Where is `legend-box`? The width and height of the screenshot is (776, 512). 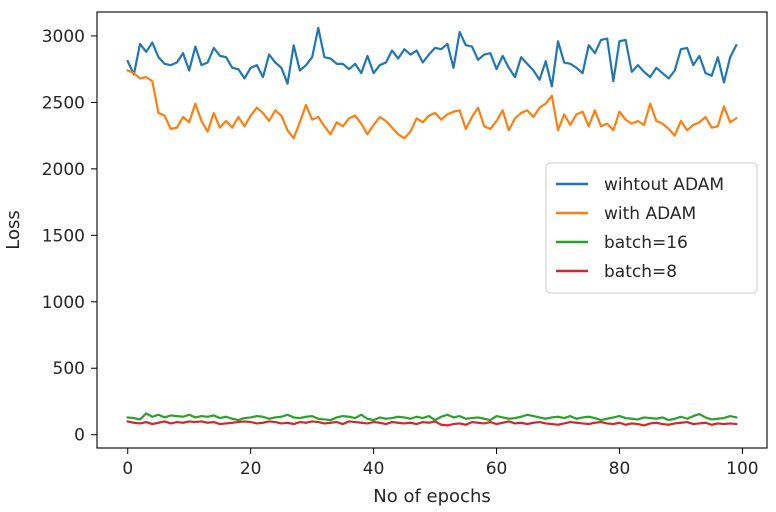 legend-box is located at coordinates (651, 228).